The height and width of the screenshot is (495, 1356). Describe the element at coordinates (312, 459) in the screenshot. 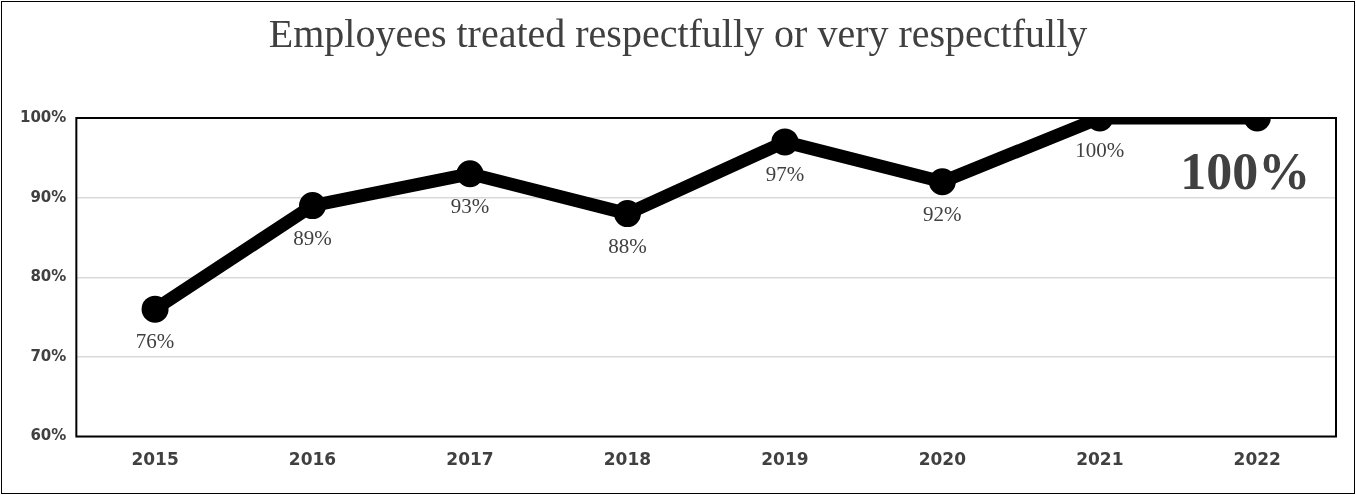

I see `x-tick-label: 2016` at that location.